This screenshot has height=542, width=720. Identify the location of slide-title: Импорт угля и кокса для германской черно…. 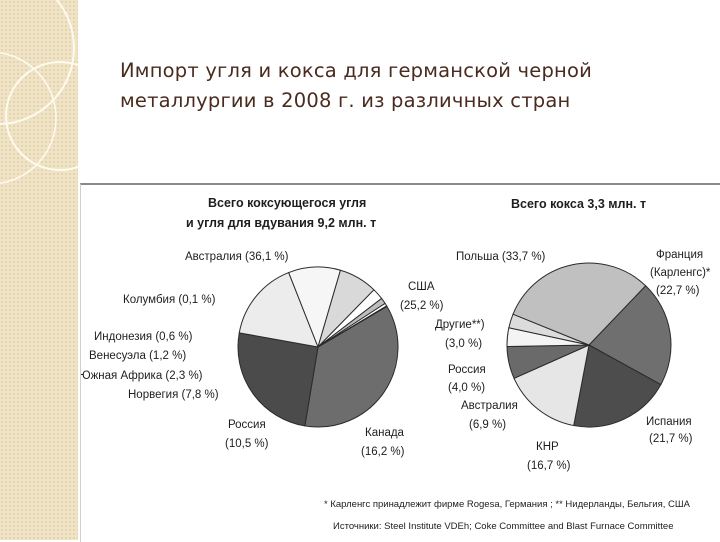
(400, 86).